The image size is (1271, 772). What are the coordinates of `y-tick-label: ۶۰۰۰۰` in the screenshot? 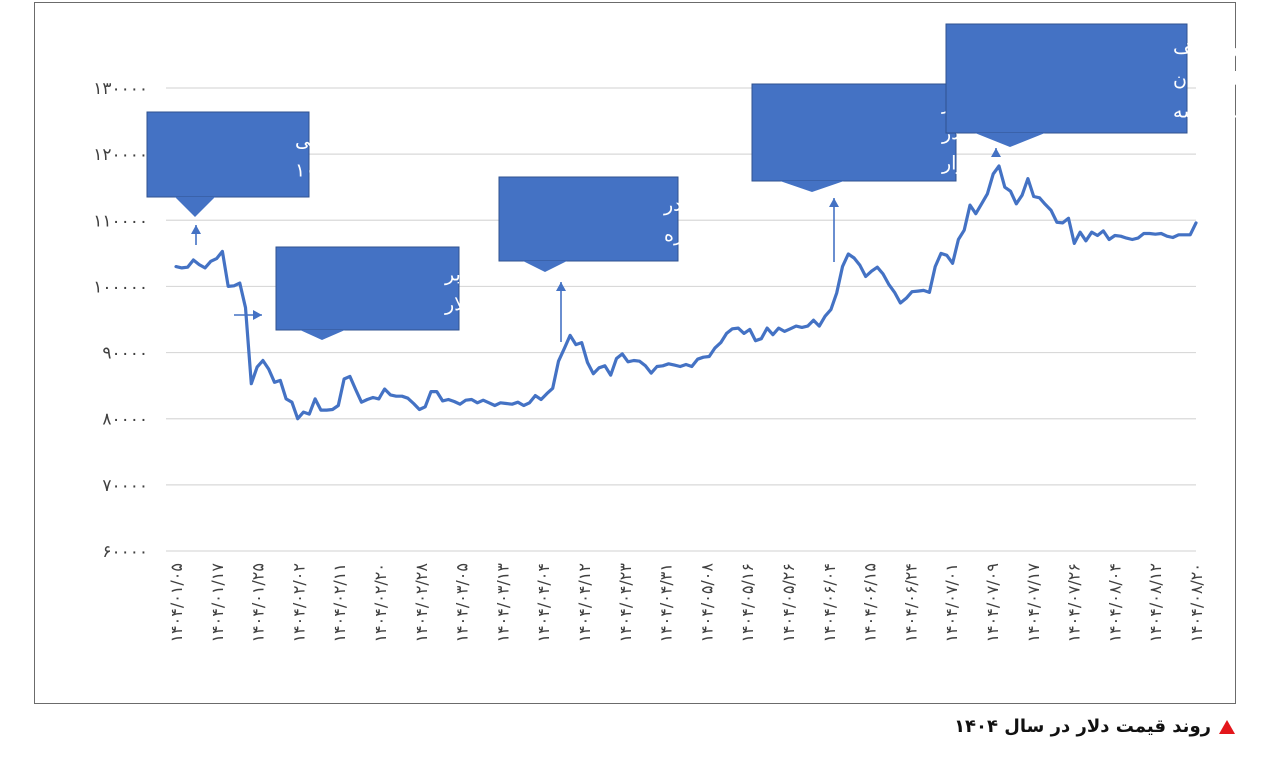 It's located at (125, 552).